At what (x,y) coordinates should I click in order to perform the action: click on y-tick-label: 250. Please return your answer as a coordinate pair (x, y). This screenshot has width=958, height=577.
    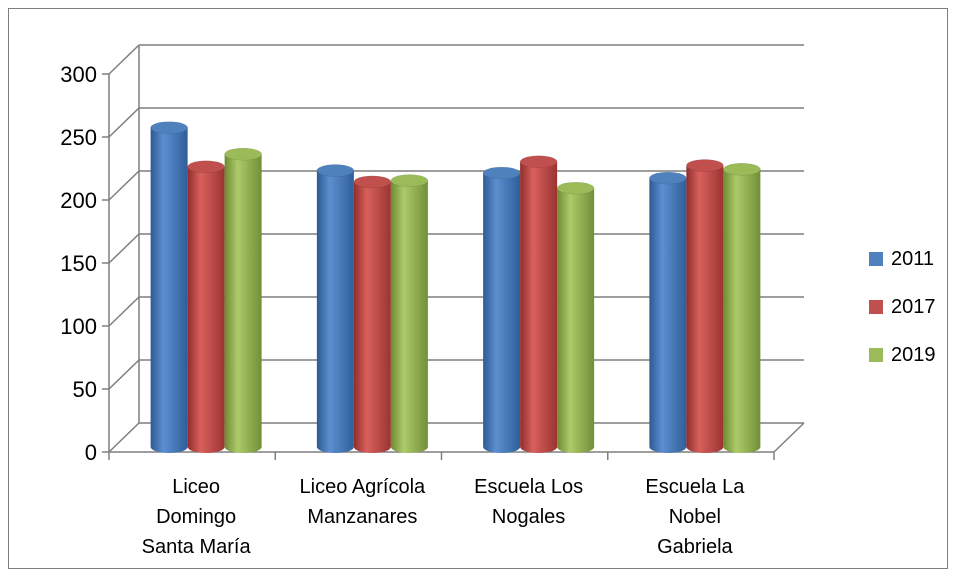
    Looking at the image, I should click on (78, 137).